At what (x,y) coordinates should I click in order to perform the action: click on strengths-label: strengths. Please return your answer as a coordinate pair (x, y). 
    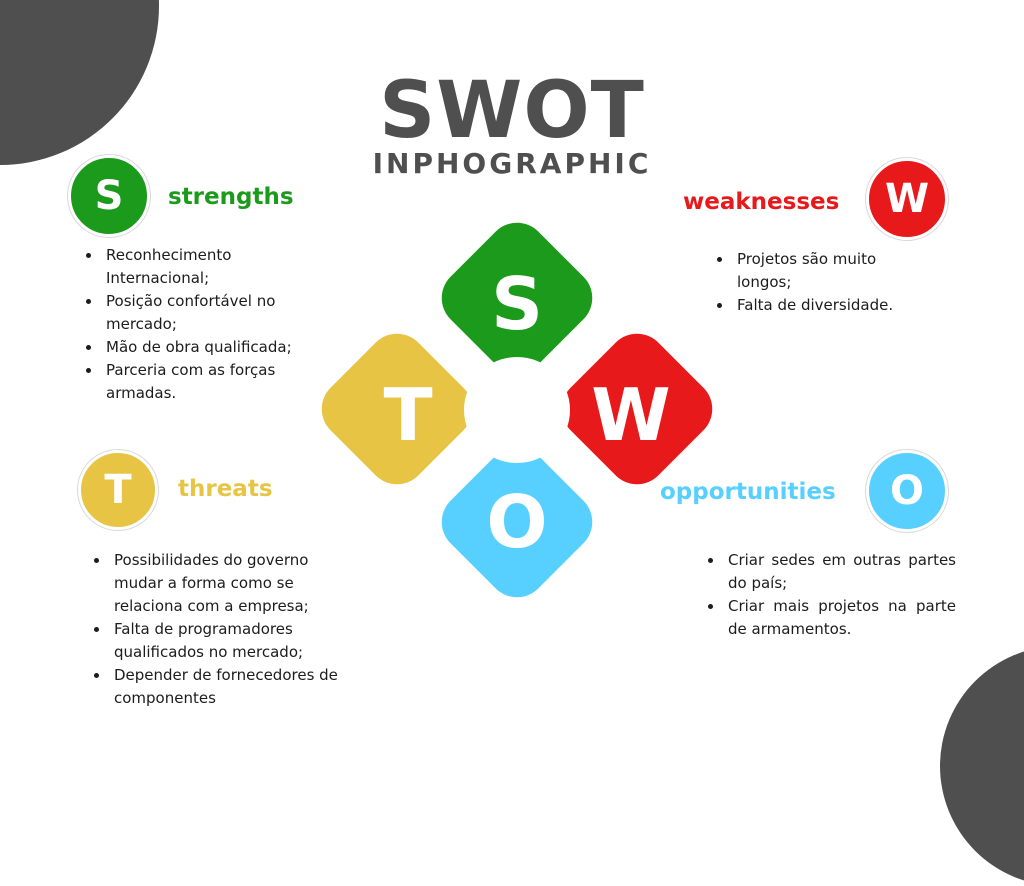
    Looking at the image, I should click on (231, 197).